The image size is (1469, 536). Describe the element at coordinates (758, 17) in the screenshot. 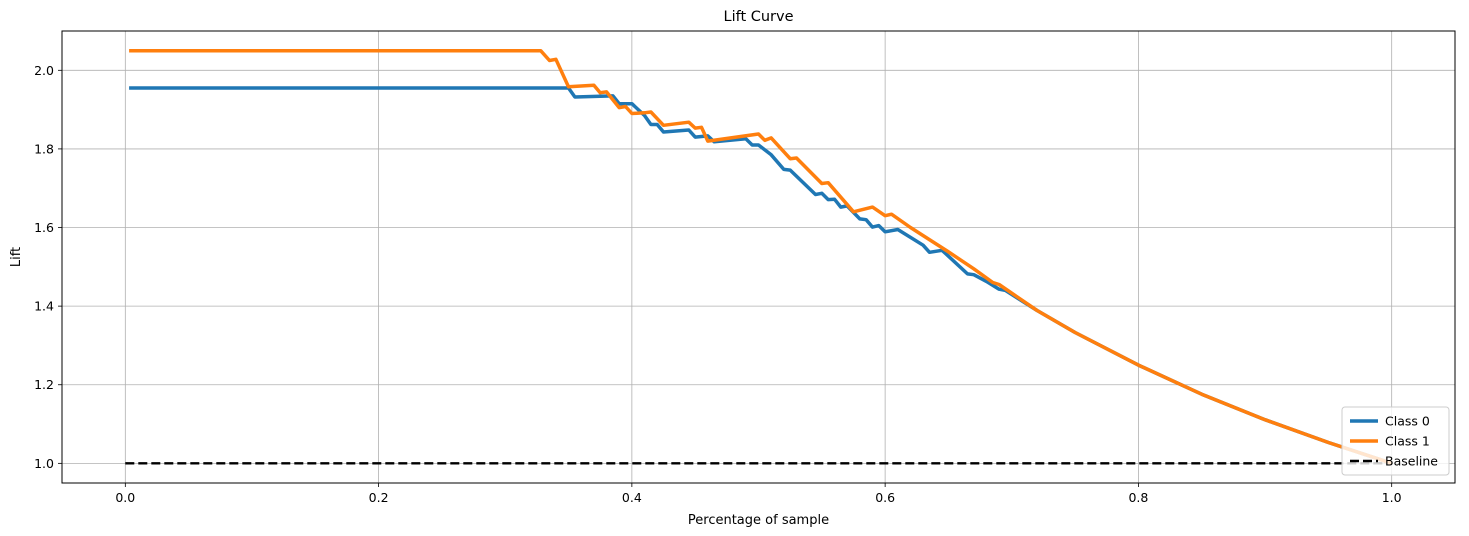

I see `chart-title: Lift Curve` at that location.